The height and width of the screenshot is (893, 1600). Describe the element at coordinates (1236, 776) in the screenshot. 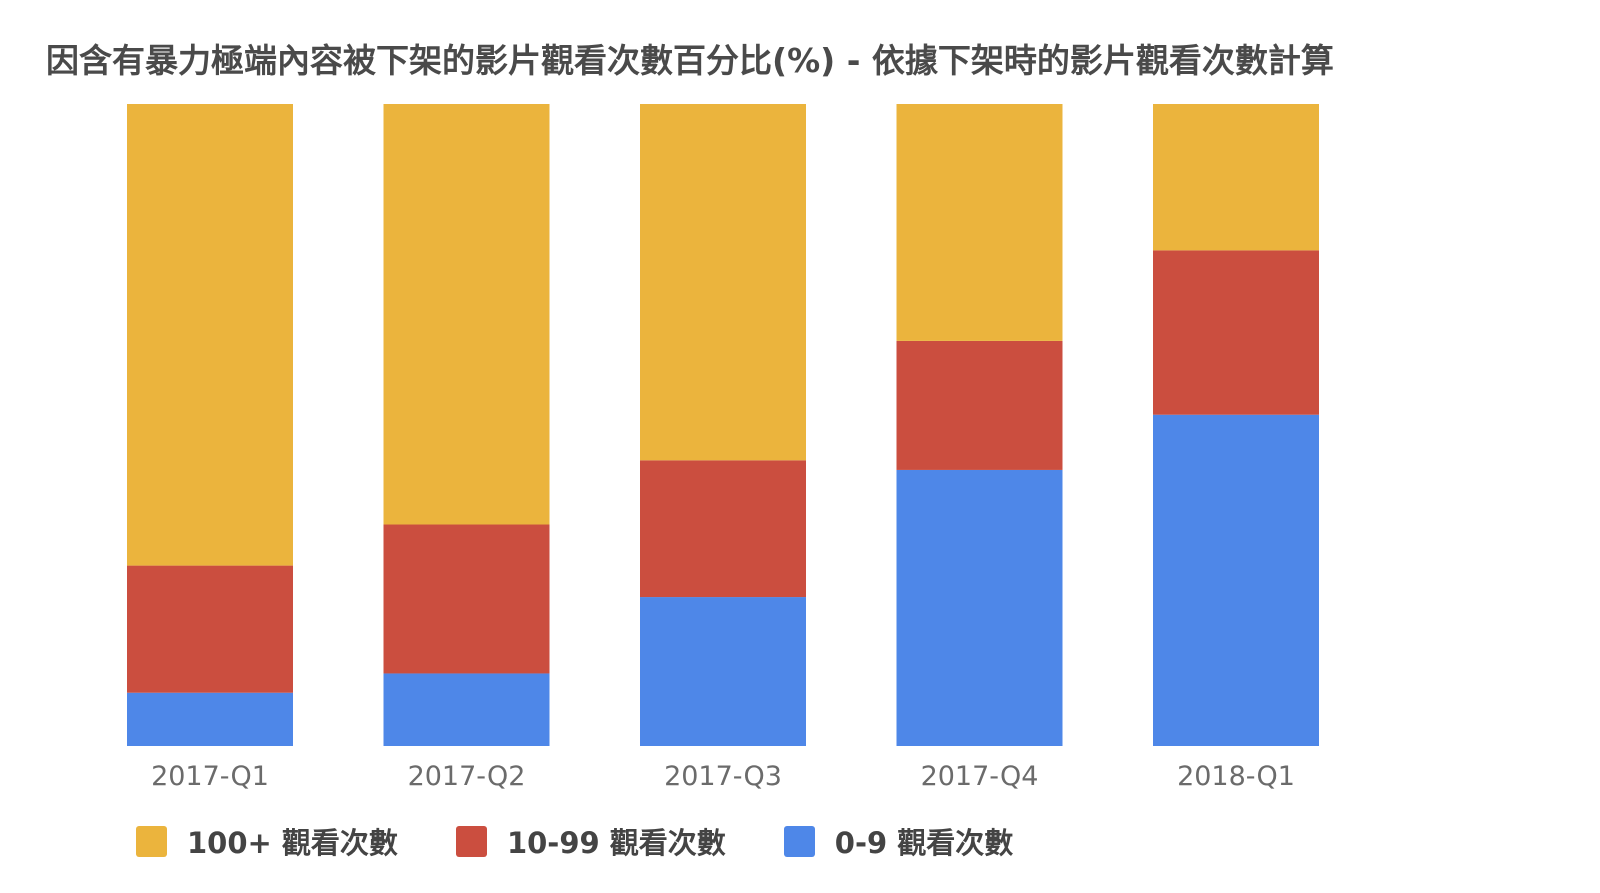

I see `x-tick-label-2018-Q1: 2018-Q1` at that location.